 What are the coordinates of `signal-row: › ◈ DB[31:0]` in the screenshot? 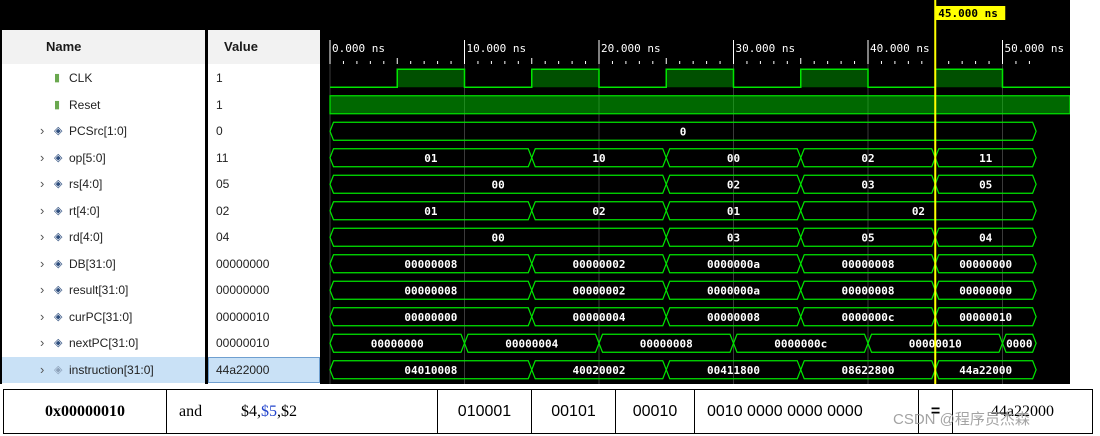 It's located at (104, 264).